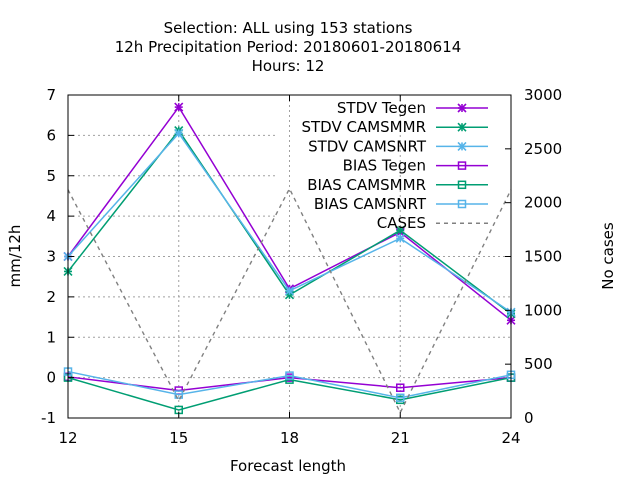  Describe the element at coordinates (288, 28) in the screenshot. I see `title-line-1: Selection: ALL using 153 stations` at that location.